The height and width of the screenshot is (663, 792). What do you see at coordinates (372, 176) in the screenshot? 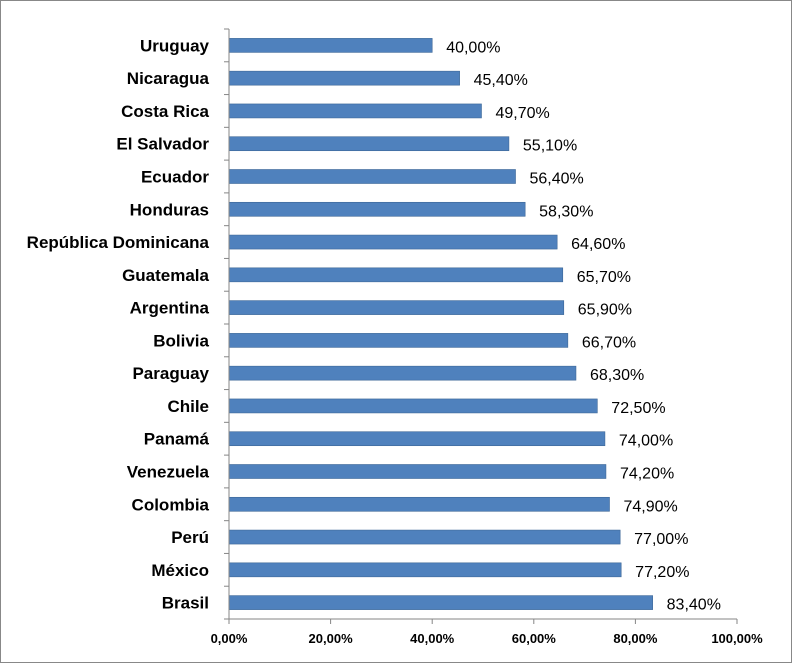
I see `bar-ecuador` at bounding box center [372, 176].